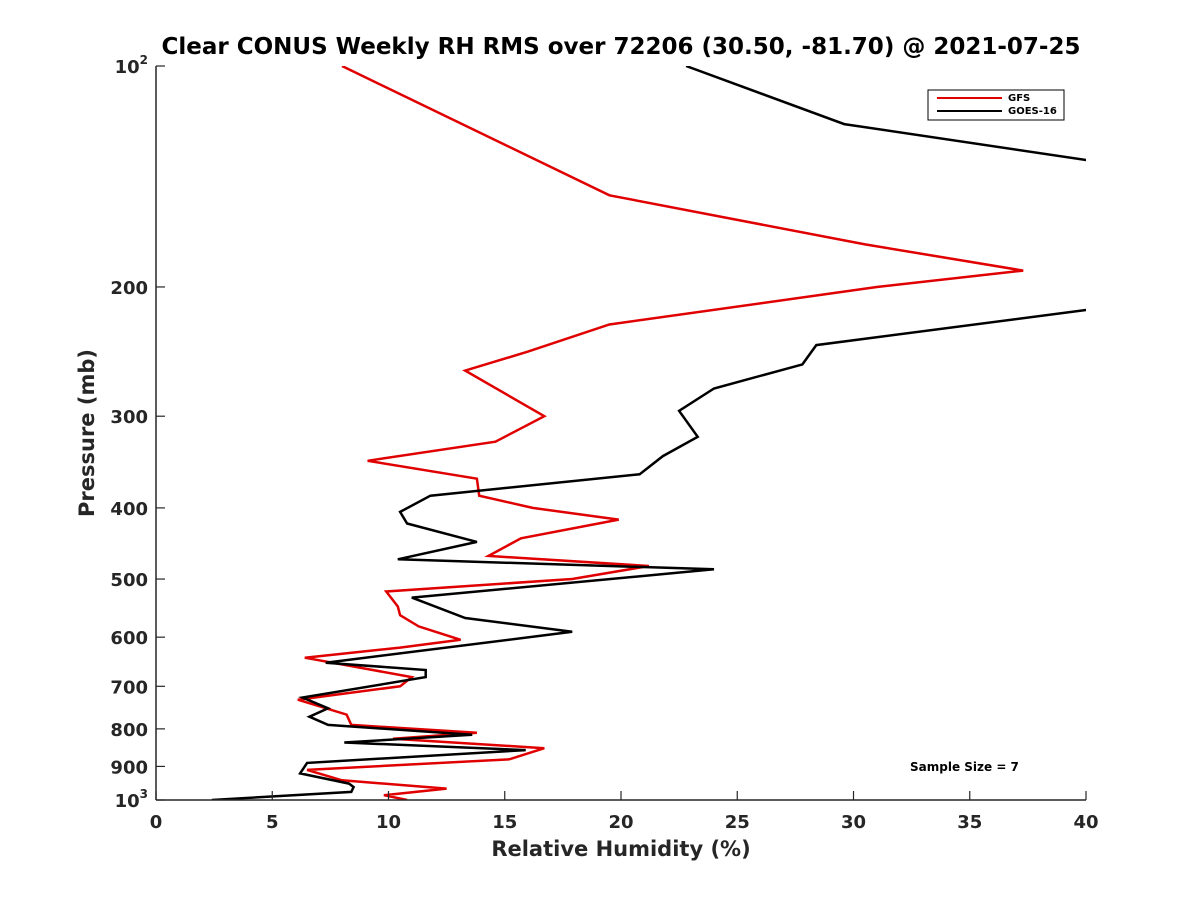 This screenshot has height=900, width=1200. What do you see at coordinates (129, 417) in the screenshot?
I see `y-tick-label: 300` at bounding box center [129, 417].